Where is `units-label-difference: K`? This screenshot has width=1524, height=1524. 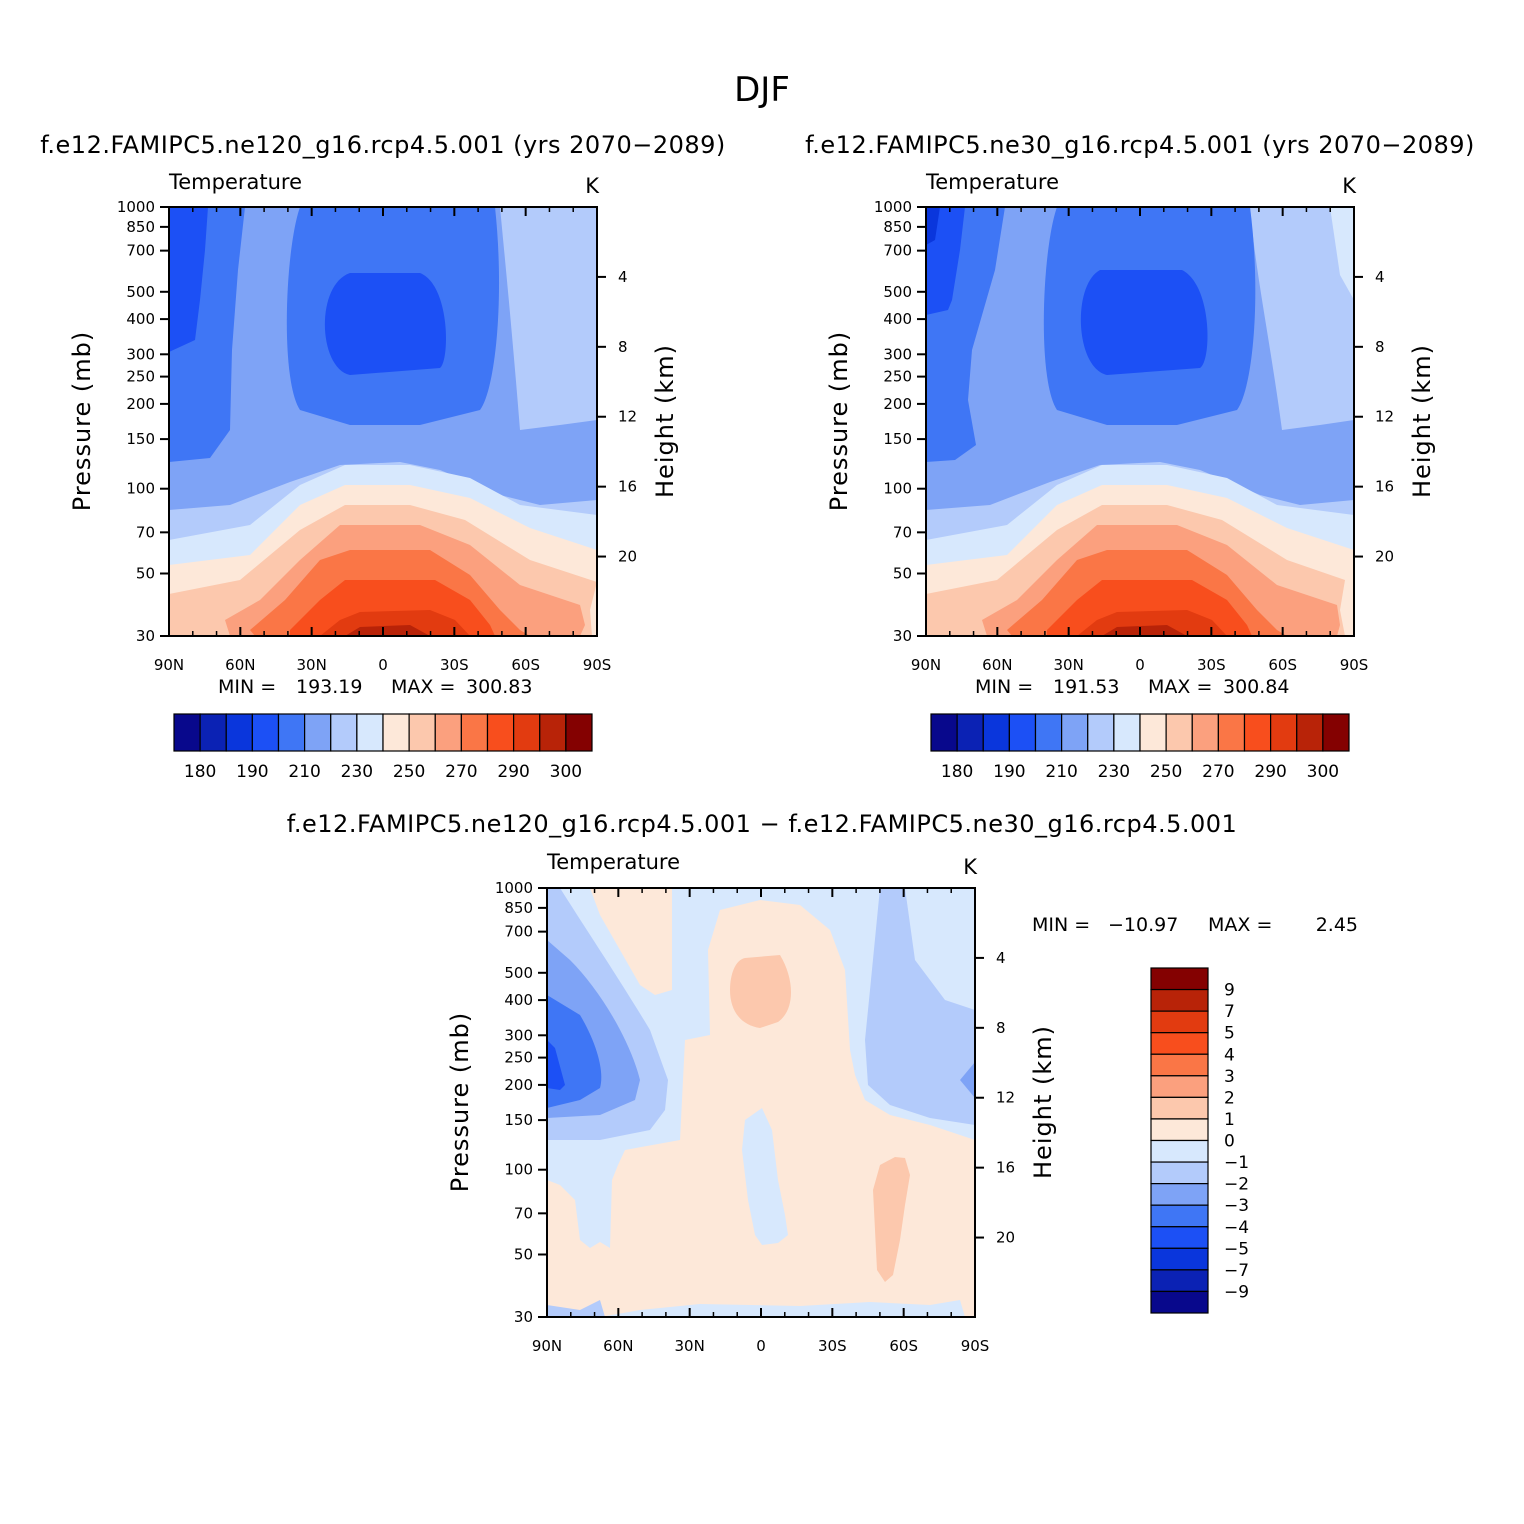
units-label-difference: K is located at coordinates (970, 867).